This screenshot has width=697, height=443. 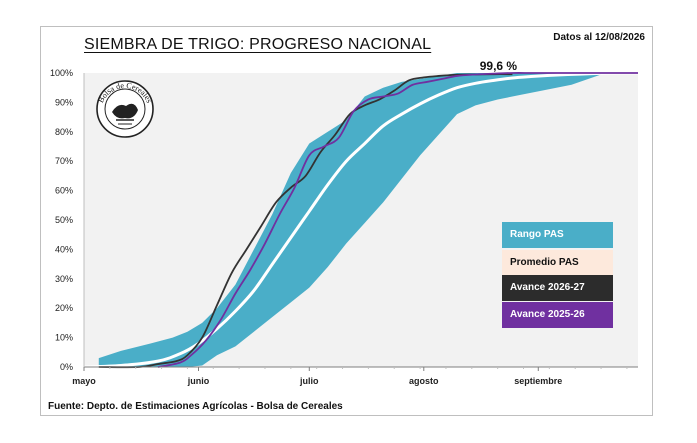 I want to click on page-title: SIEMBRA DE TRIGO: PROGRESO NACIONAL, so click(x=258, y=44).